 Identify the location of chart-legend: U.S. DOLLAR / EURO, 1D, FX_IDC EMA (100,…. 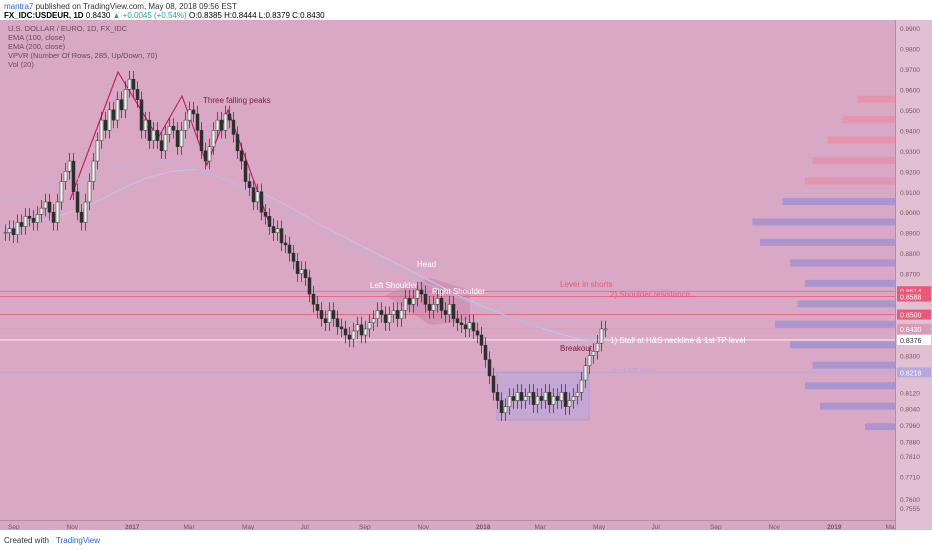
(82, 46).